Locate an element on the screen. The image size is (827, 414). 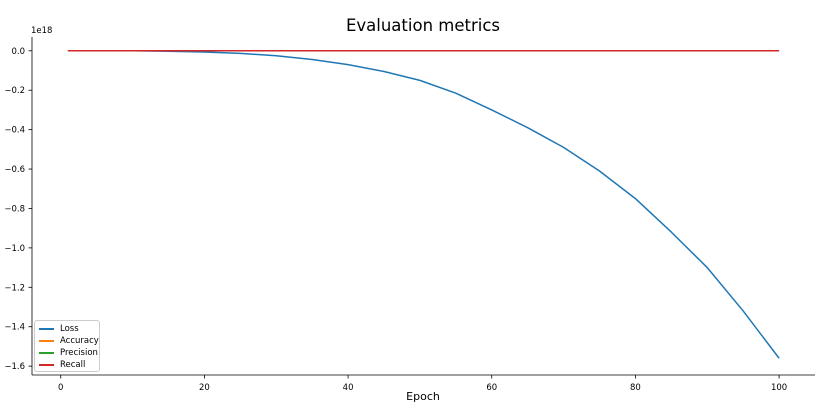
x-tick-label: 100 is located at coordinates (779, 388).